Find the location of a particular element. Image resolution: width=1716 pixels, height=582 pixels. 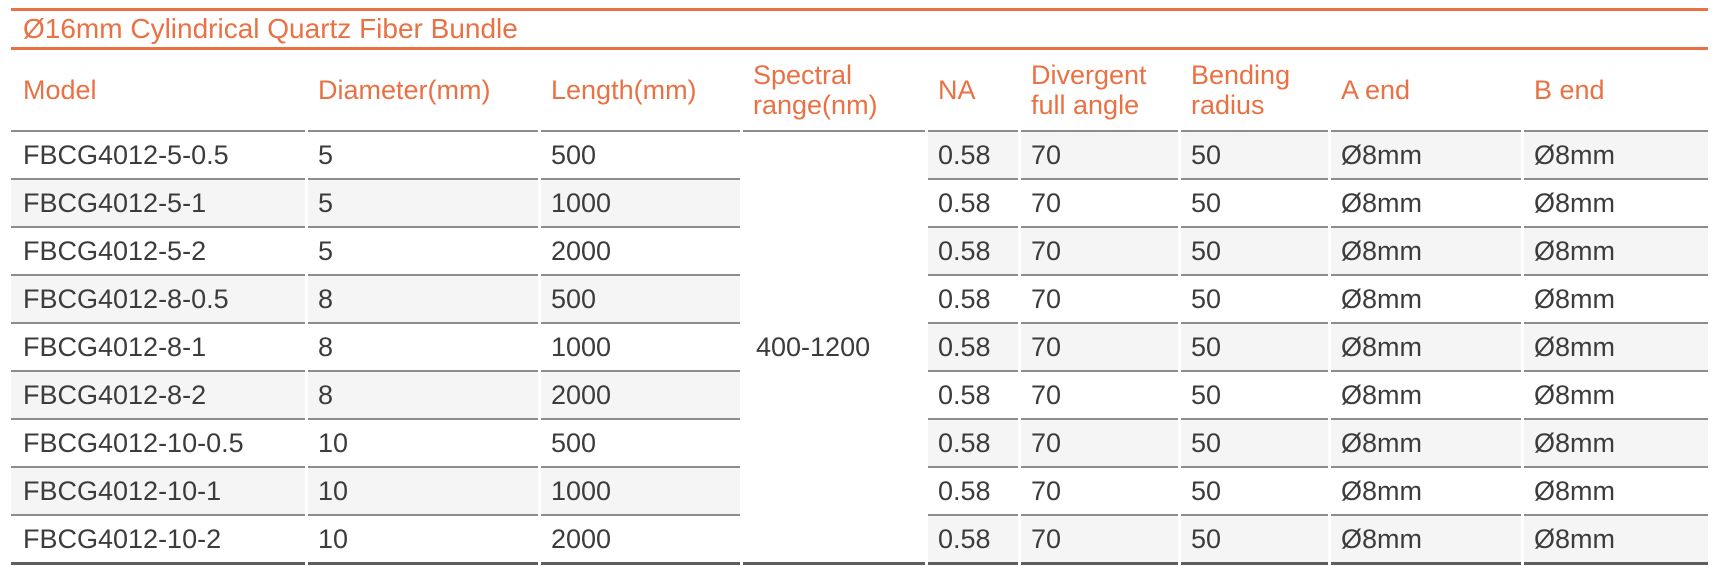

cell-model: FBCG4012-10-2 is located at coordinates (158, 540).